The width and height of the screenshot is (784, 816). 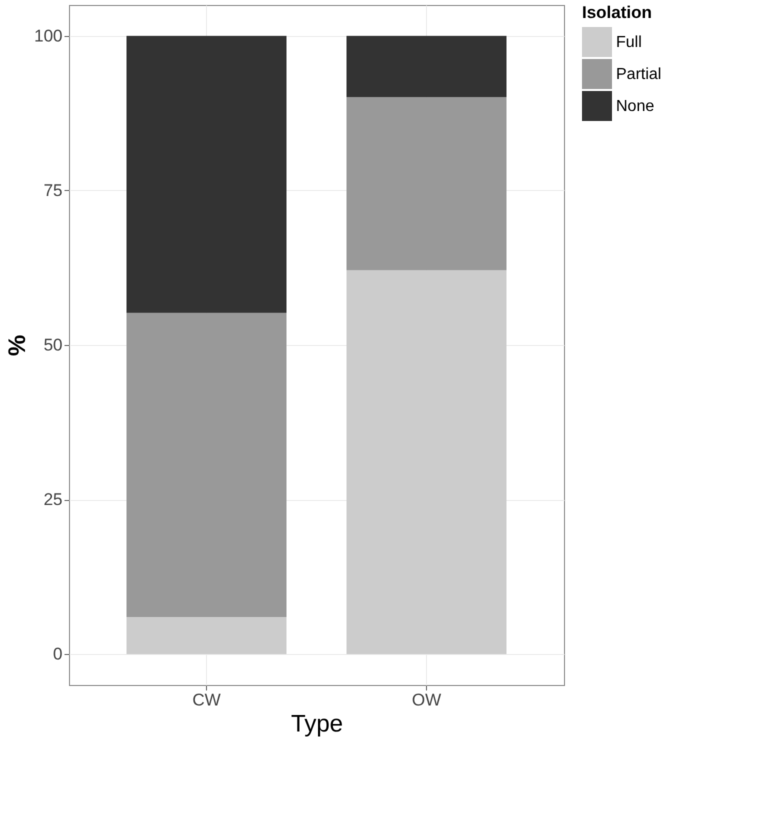 What do you see at coordinates (53, 500) in the screenshot?
I see `y-tick-label: 25` at bounding box center [53, 500].